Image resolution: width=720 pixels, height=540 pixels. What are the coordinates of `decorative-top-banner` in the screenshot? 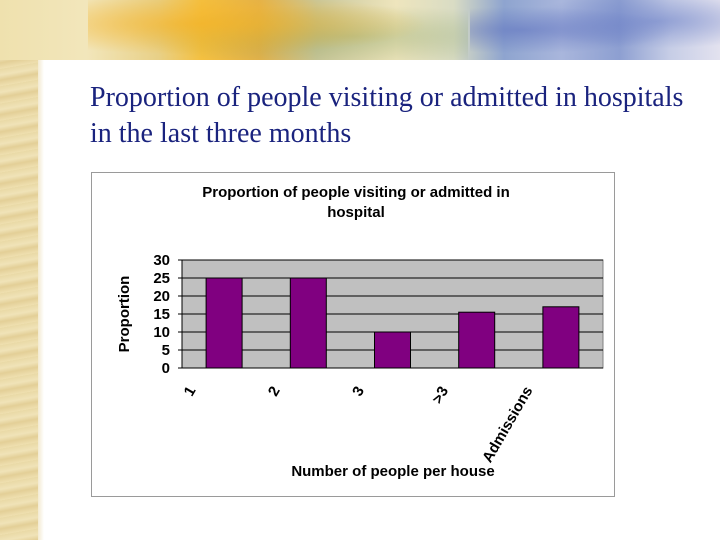 It's located at (360, 30).